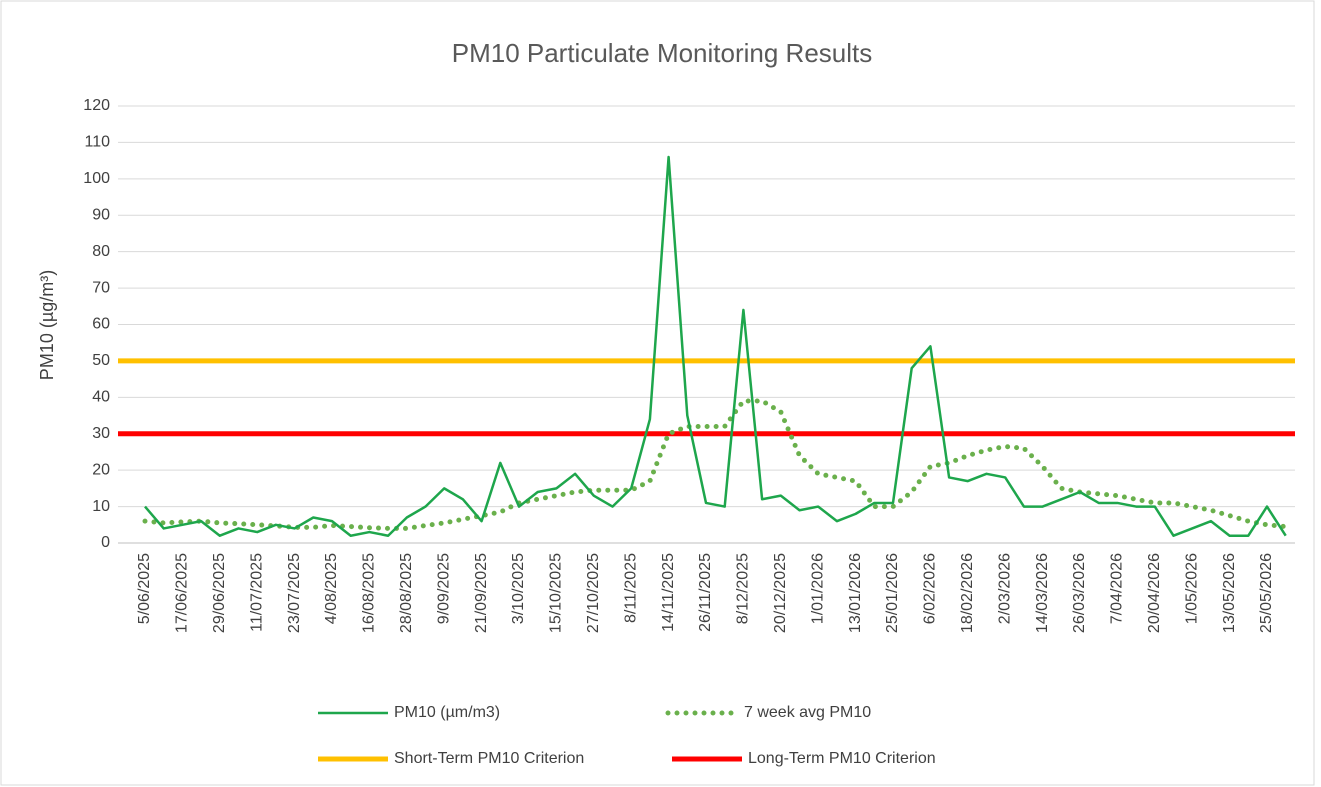 Image resolution: width=1321 pixels, height=787 pixels. What do you see at coordinates (101, 251) in the screenshot?
I see `y-tick-label: 80` at bounding box center [101, 251].